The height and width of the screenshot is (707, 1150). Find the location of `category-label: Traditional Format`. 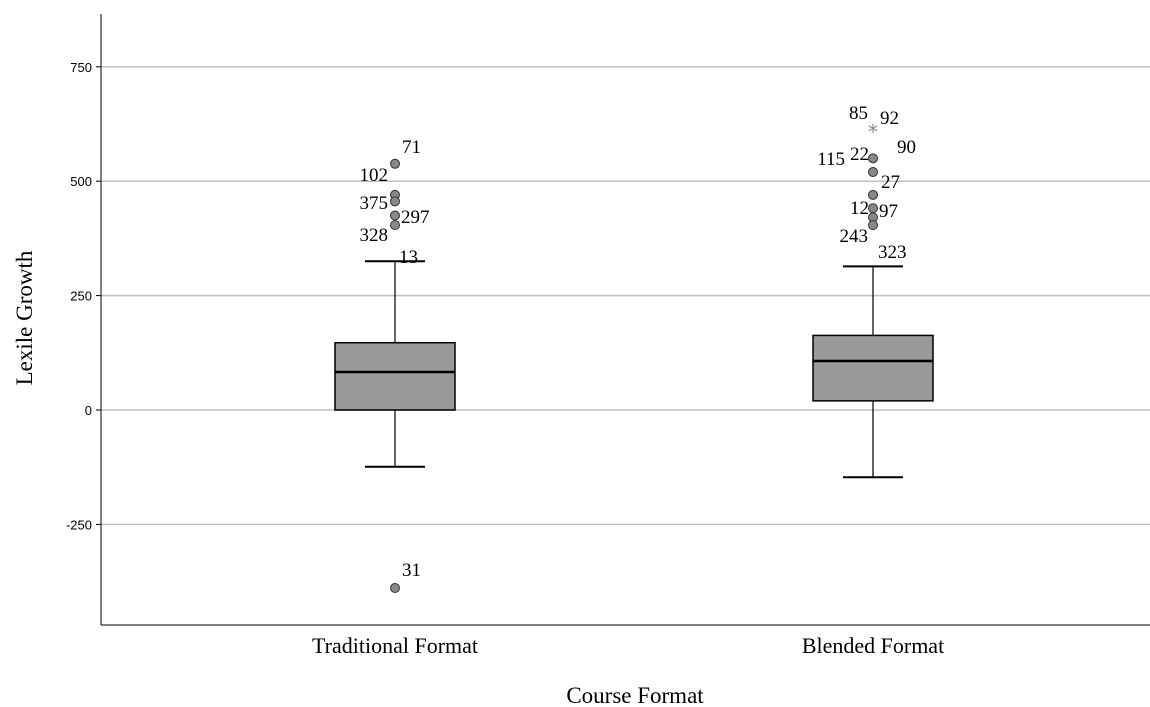

category-label: Traditional Format is located at coordinates (395, 645).